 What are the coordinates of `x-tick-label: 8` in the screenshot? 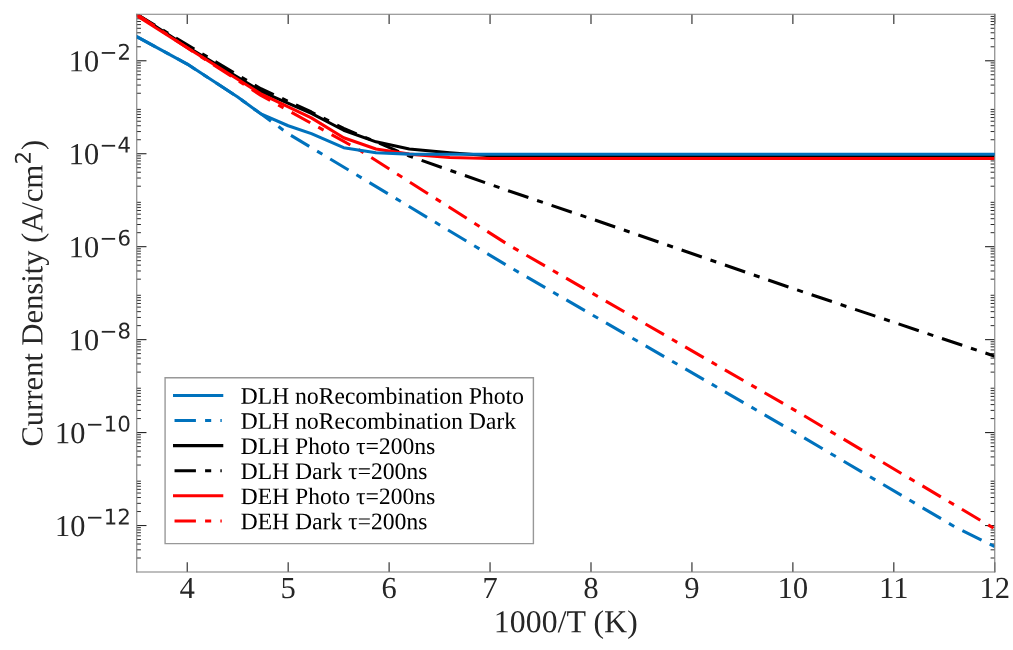 It's located at (591, 588).